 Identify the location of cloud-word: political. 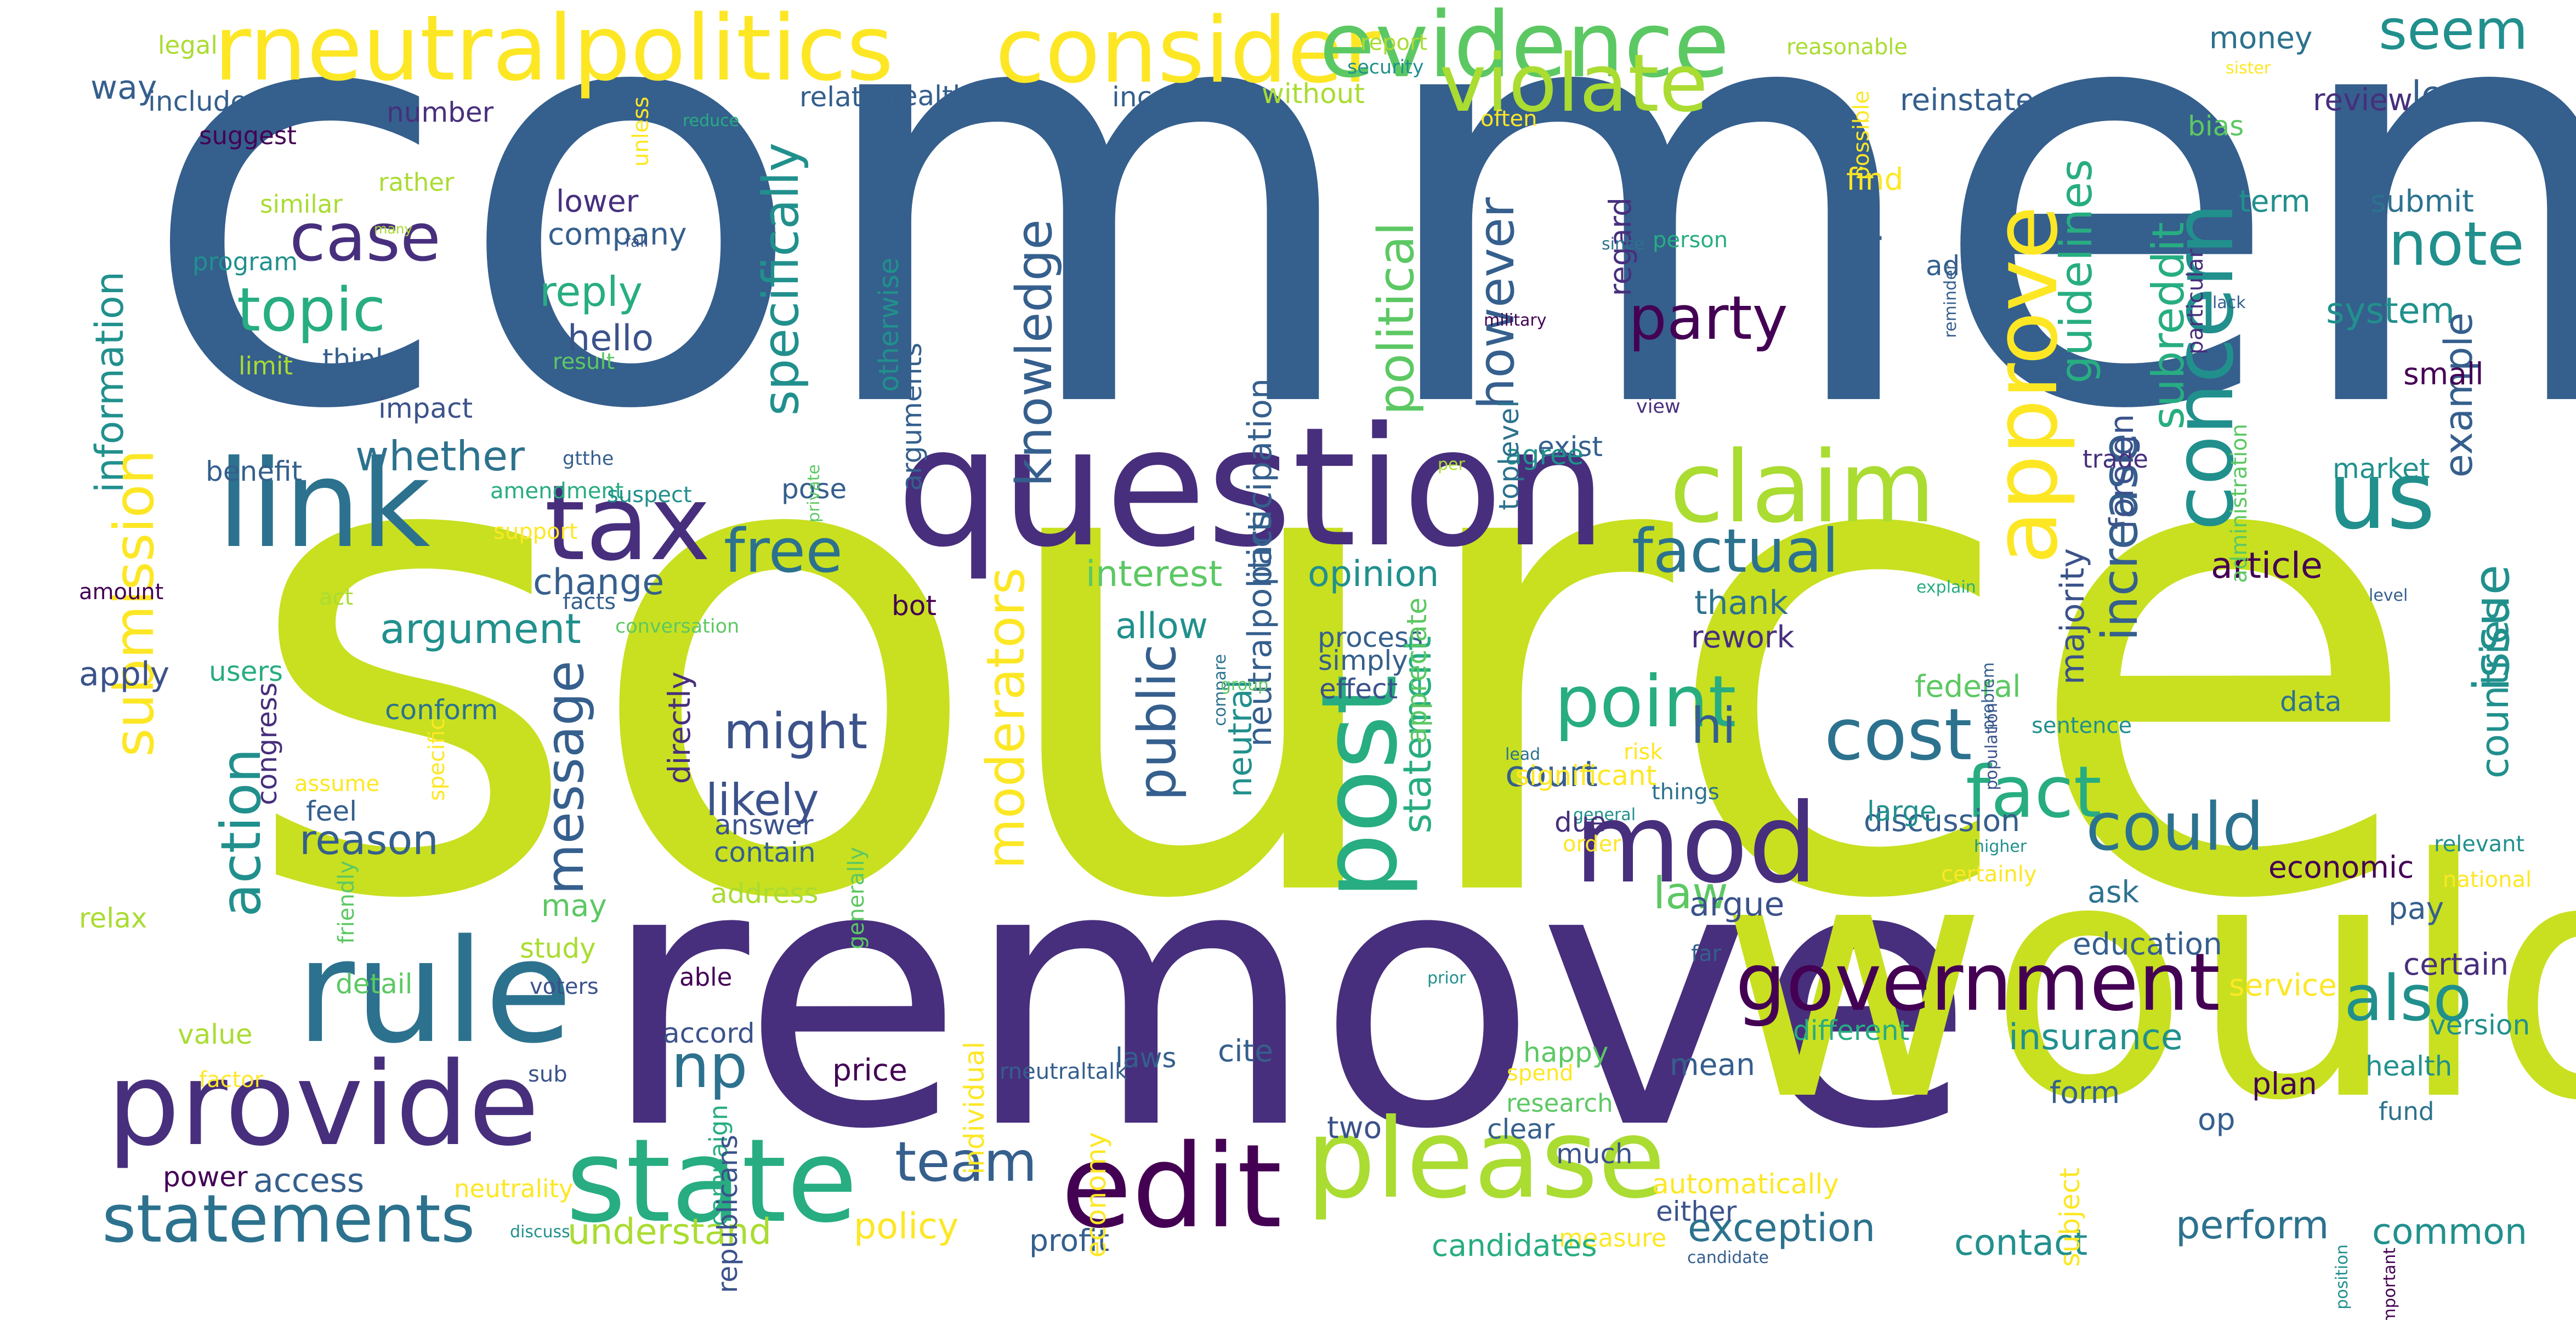
(1396, 319).